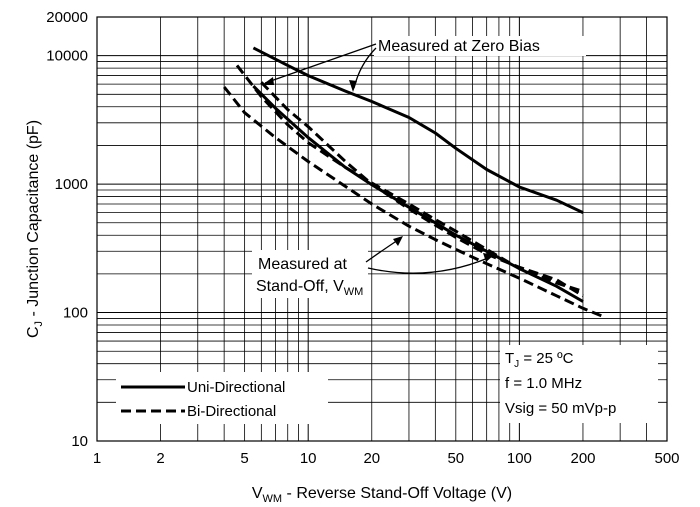  I want to click on zero-bias-arrowhead-left, so click(268, 81).